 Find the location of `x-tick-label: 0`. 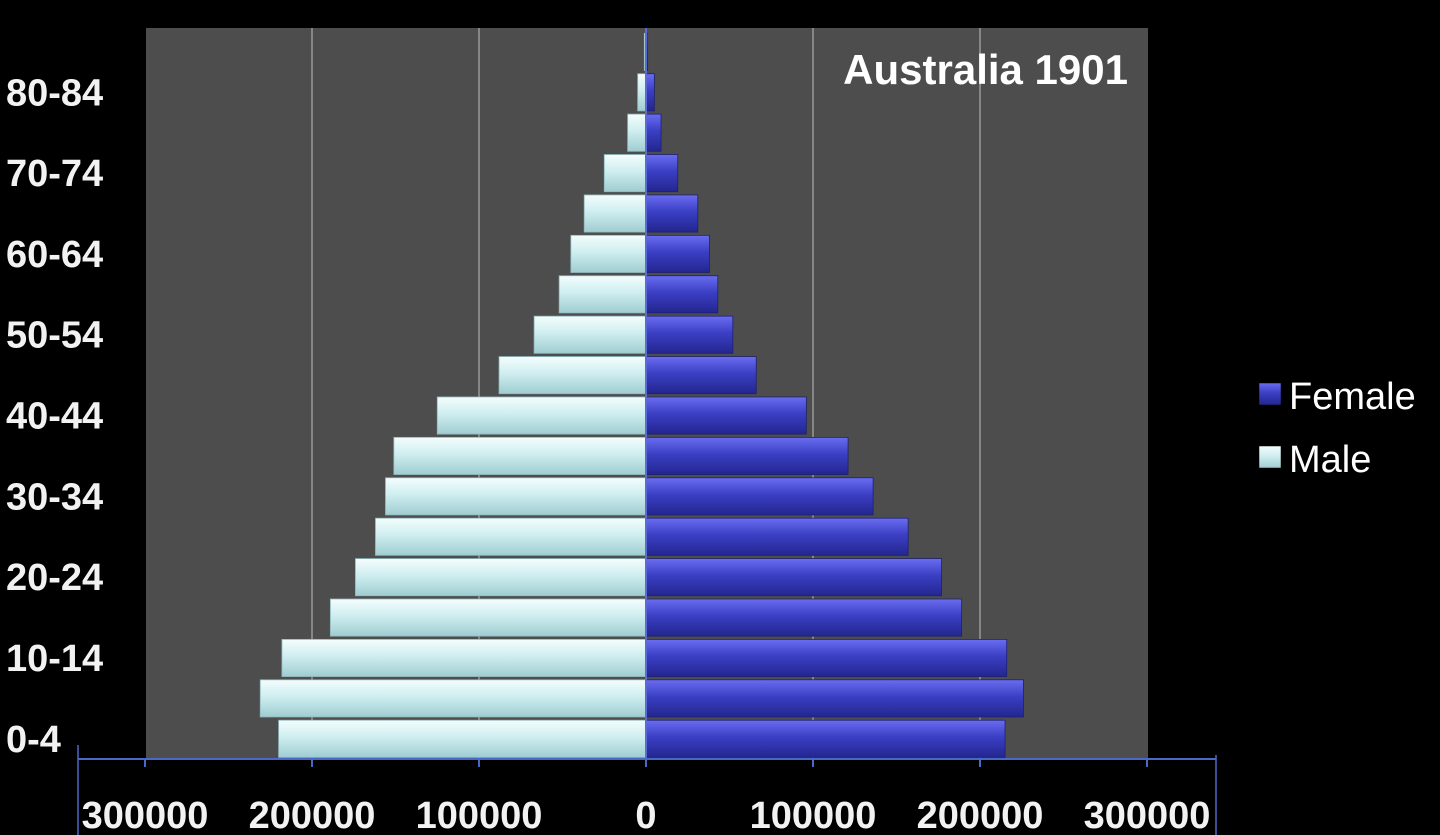

x-tick-label: 0 is located at coordinates (645, 815).